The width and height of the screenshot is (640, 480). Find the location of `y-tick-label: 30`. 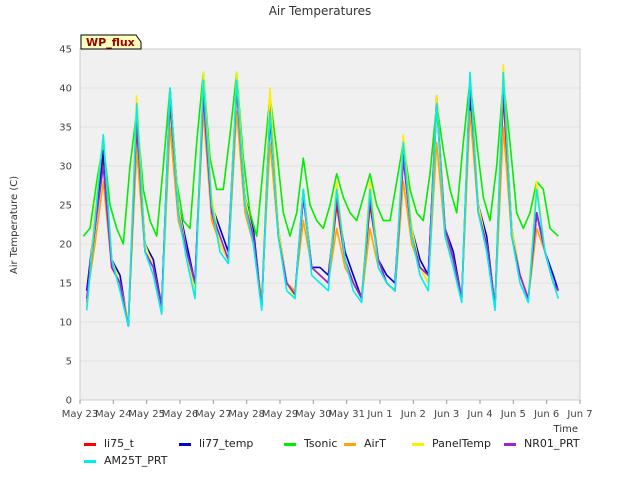

y-tick-label: 30 is located at coordinates (65, 167).